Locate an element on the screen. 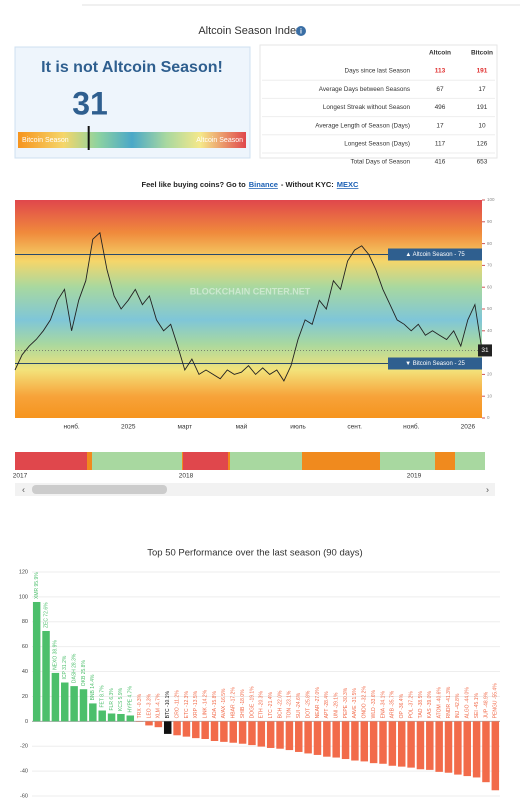  y-tick-label: 70 is located at coordinates (490, 265).